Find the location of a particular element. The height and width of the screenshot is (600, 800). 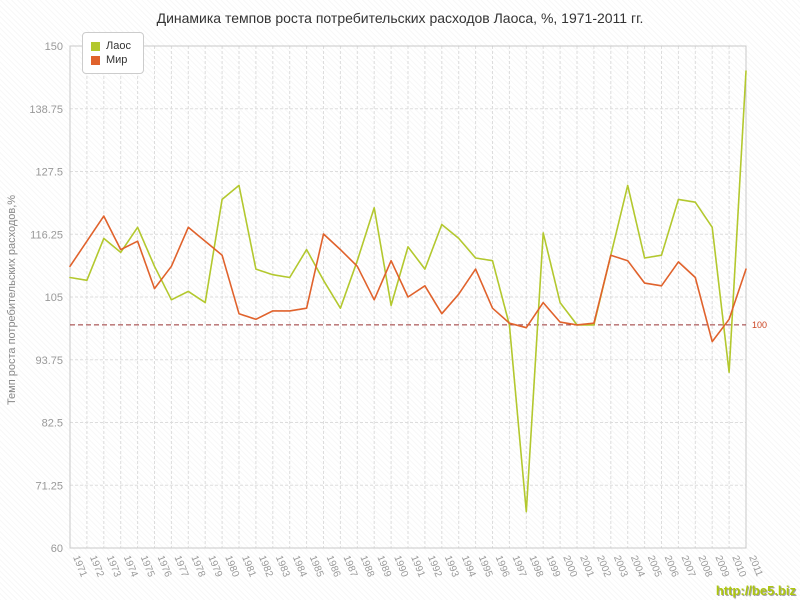

legend-label-laos: Лаос is located at coordinates (118, 46).